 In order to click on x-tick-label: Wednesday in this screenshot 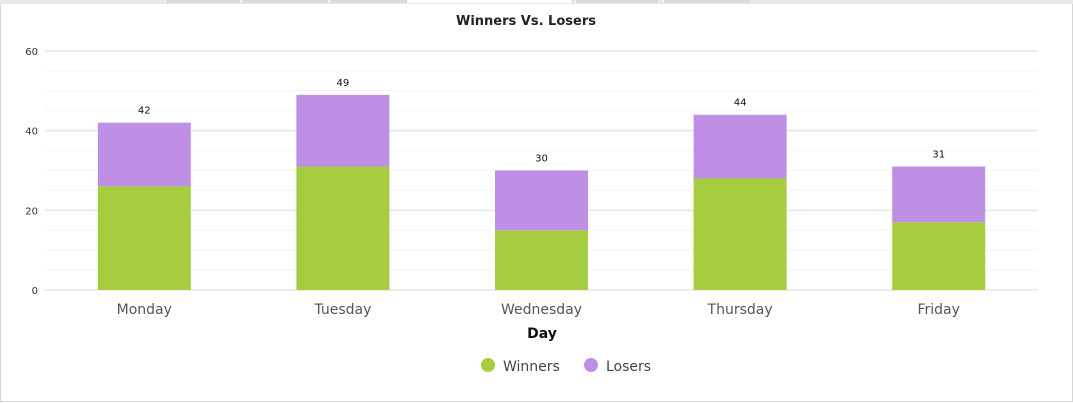, I will do `click(541, 310)`.